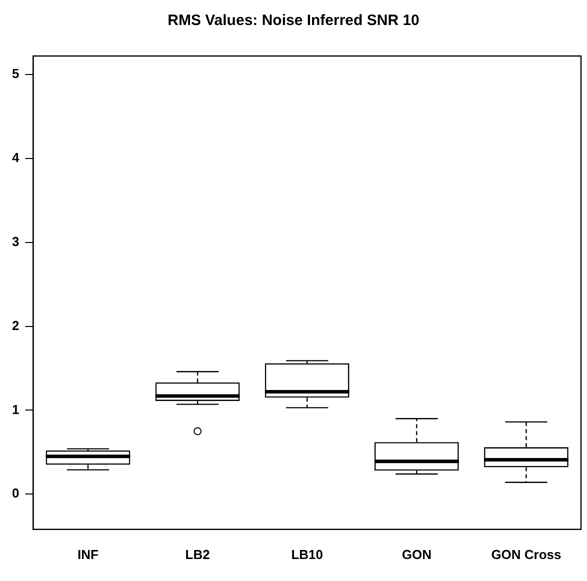 This screenshot has width=587, height=581. Describe the element at coordinates (417, 554) in the screenshot. I see `x-tick-label: GON` at that location.